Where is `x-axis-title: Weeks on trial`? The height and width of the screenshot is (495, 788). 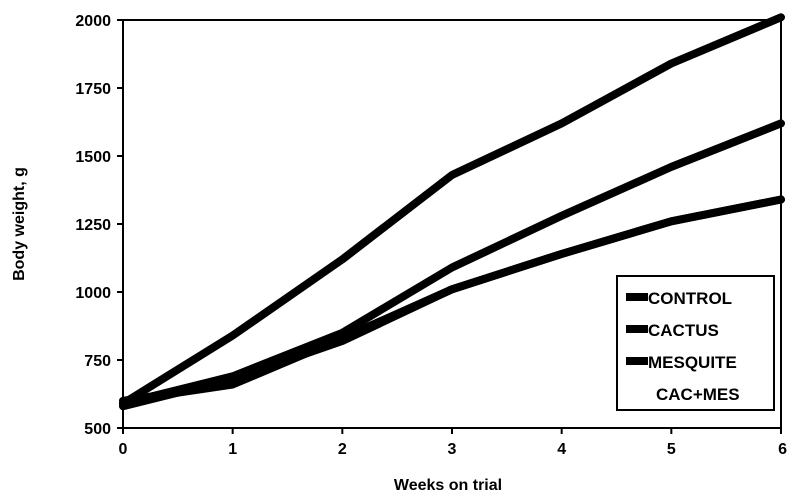
x-axis-title: Weeks on trial is located at coordinates (448, 485).